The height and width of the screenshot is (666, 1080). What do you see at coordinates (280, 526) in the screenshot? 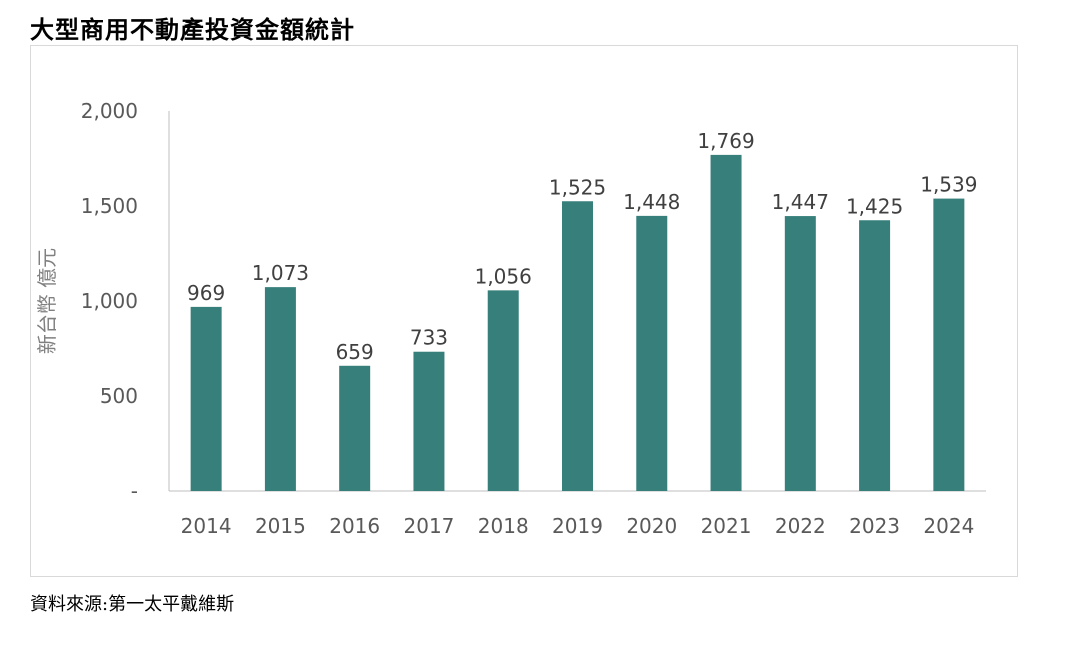
I see `x-tick-label: 2015` at bounding box center [280, 526].